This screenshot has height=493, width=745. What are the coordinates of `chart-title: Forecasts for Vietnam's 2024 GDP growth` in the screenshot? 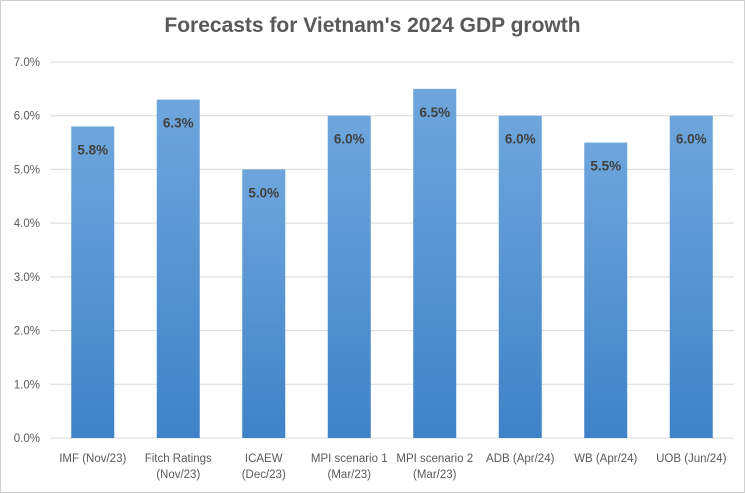 It's located at (372, 25).